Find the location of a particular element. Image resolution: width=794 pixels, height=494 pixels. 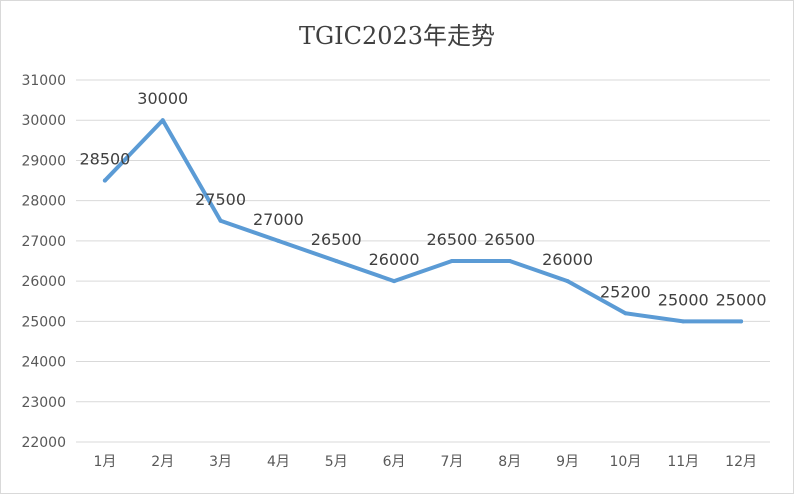

data-label: 25200 is located at coordinates (625, 291).